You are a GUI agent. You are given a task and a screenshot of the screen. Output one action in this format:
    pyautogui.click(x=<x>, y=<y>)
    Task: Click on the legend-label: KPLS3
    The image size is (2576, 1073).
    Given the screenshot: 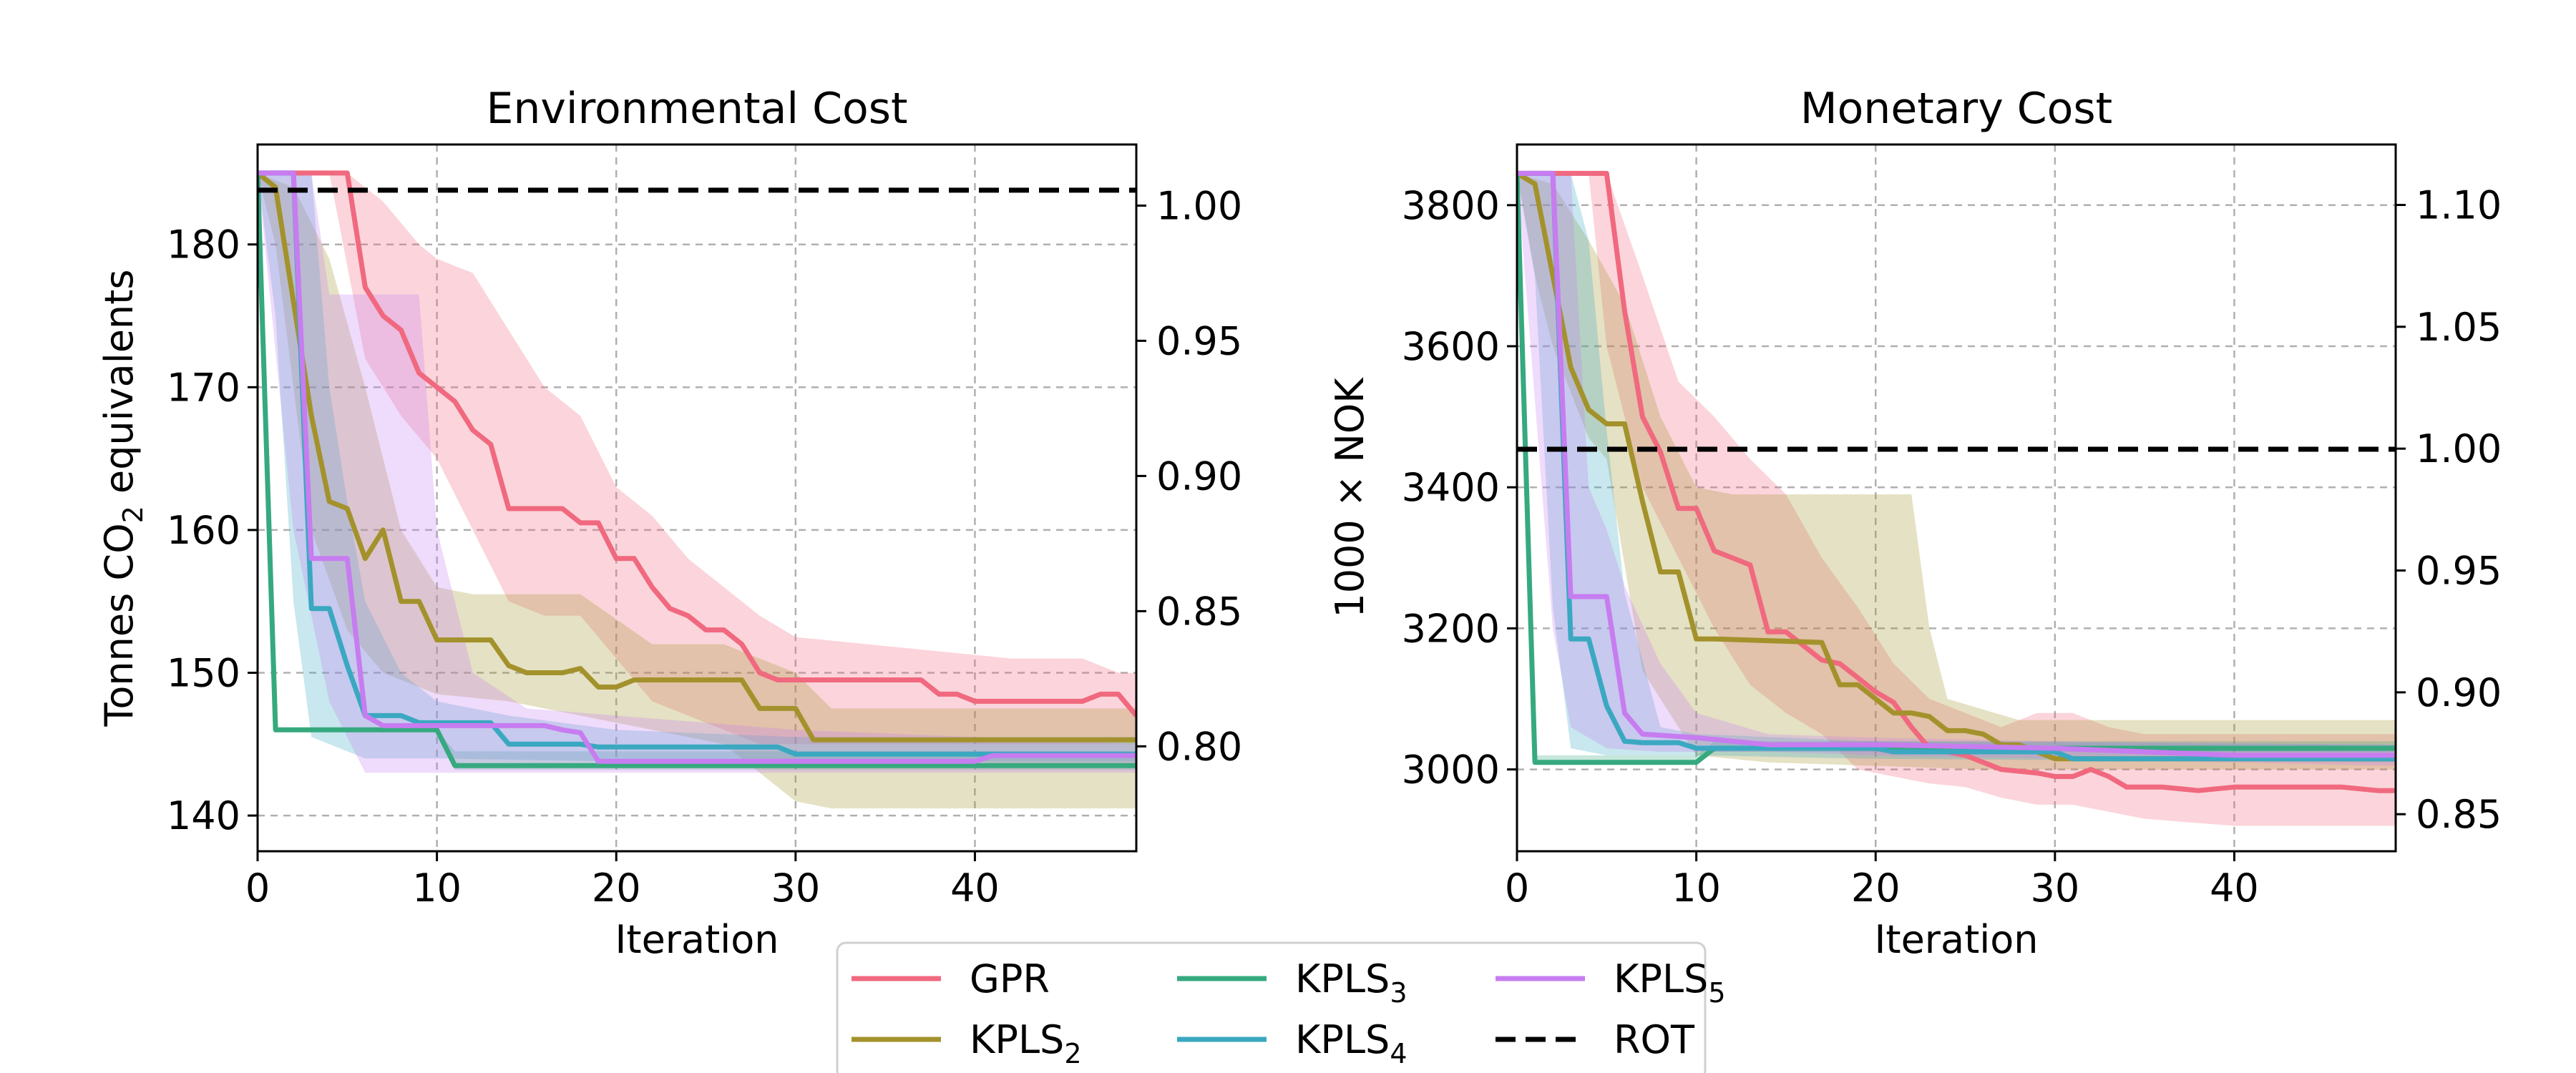 What is the action you would take?
    pyautogui.click(x=1351, y=983)
    